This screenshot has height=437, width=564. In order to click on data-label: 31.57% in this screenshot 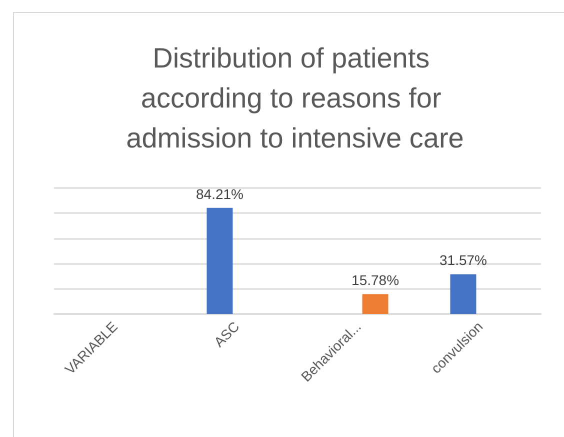, I will do `click(463, 260)`.